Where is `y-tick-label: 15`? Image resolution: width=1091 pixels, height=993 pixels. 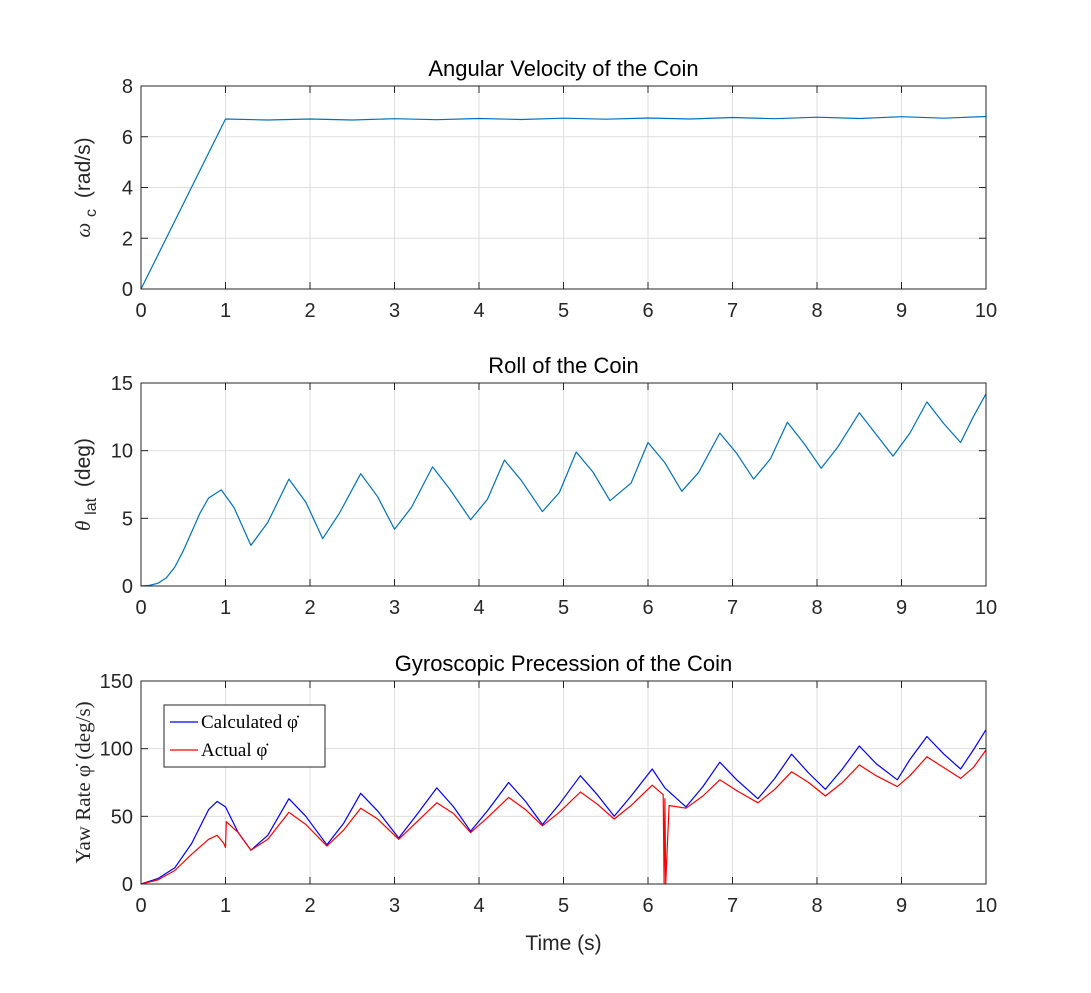 y-tick-label: 15 is located at coordinates (122, 384).